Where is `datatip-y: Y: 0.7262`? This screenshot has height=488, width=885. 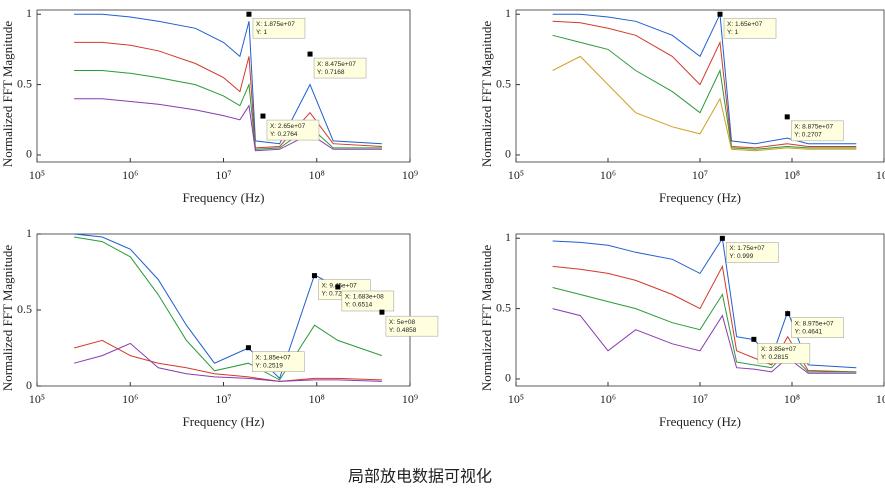 datatip-y: Y: 0.7262 is located at coordinates (335, 293).